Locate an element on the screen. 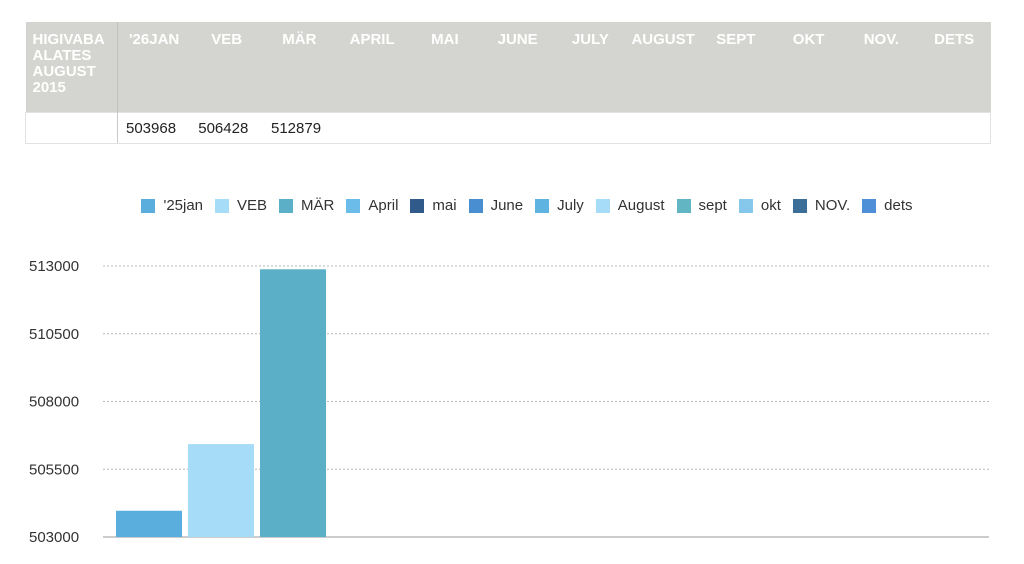  legend-item: VEB is located at coordinates (241, 205).